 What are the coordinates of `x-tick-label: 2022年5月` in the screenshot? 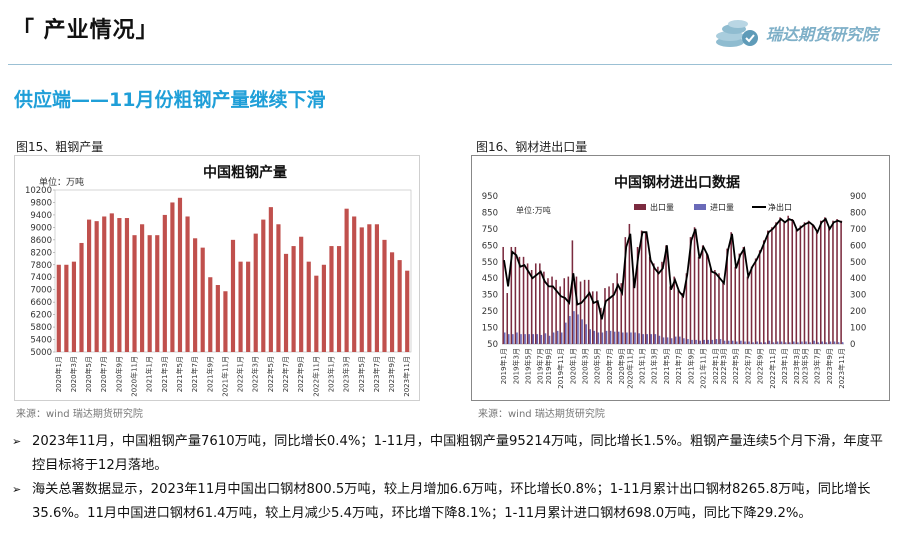 It's located at (735, 366).